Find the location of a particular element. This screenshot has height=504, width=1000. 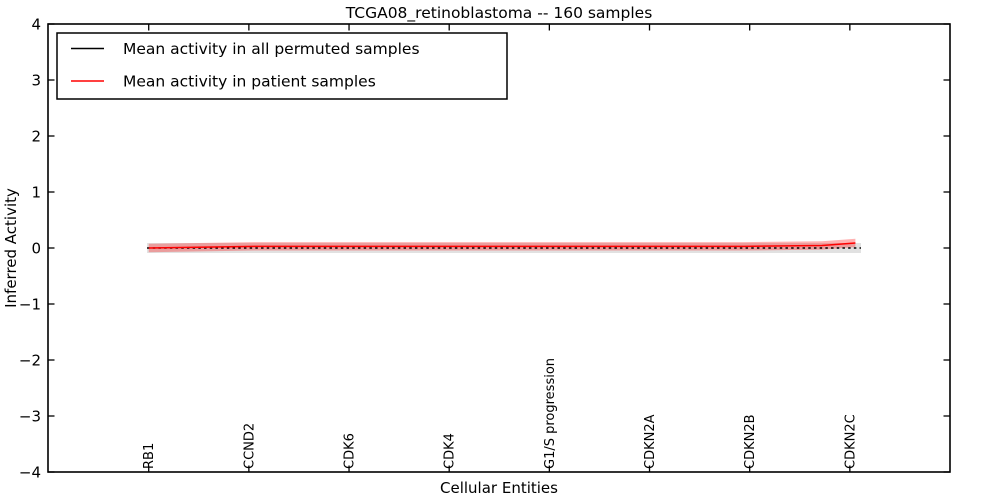

y-tick-label: −1 is located at coordinates (30, 305).